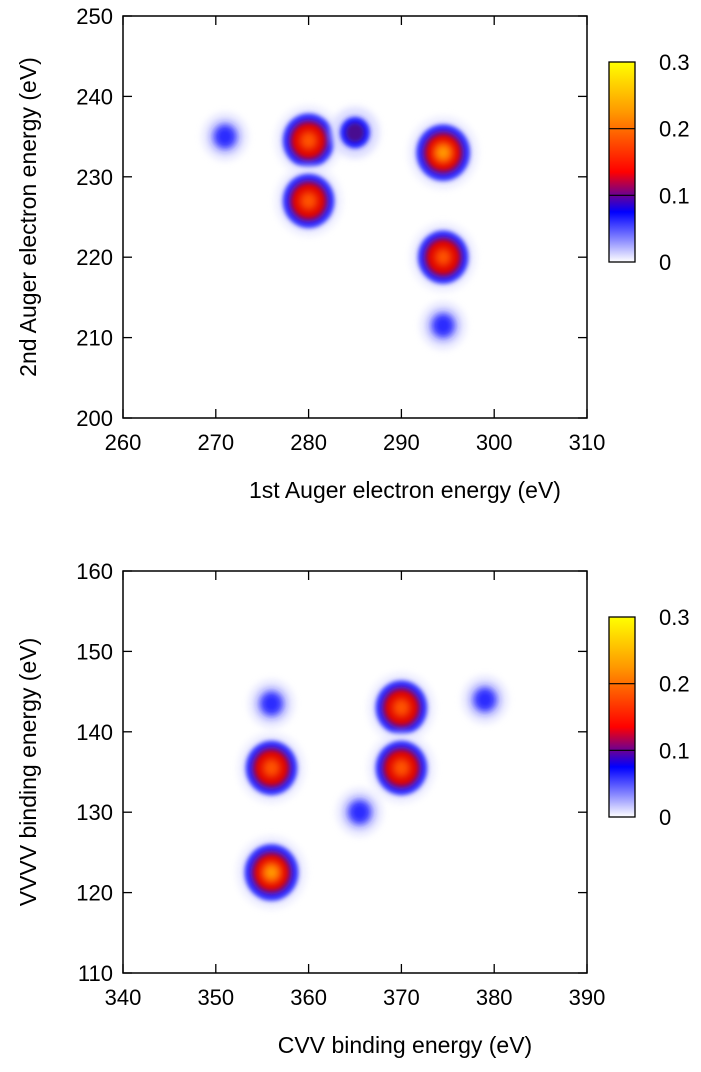 The image size is (701, 1072). I want to click on x-tick-label: 340, so click(123, 997).